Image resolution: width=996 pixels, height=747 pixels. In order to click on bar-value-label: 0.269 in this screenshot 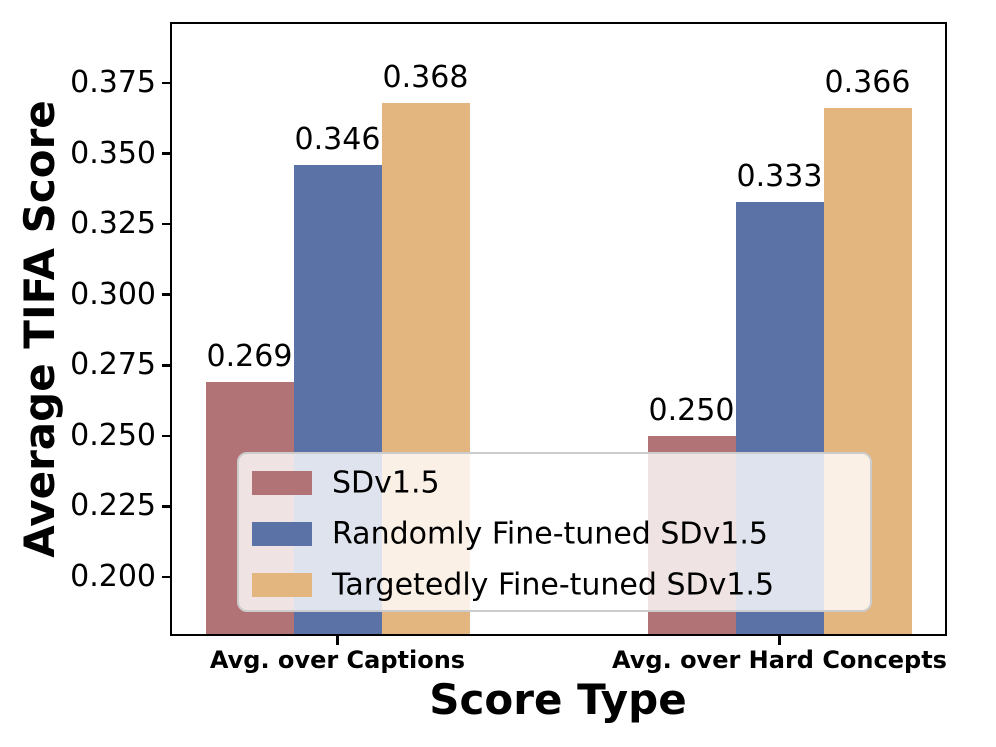, I will do `click(249, 357)`.